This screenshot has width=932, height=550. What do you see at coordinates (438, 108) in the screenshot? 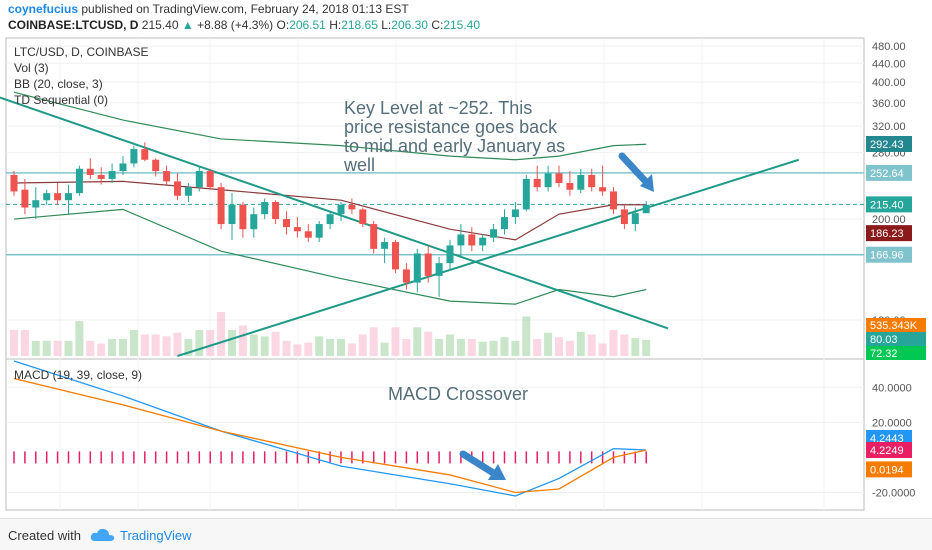
I see `key-level-line-1: Key Level at ~252. This` at bounding box center [438, 108].